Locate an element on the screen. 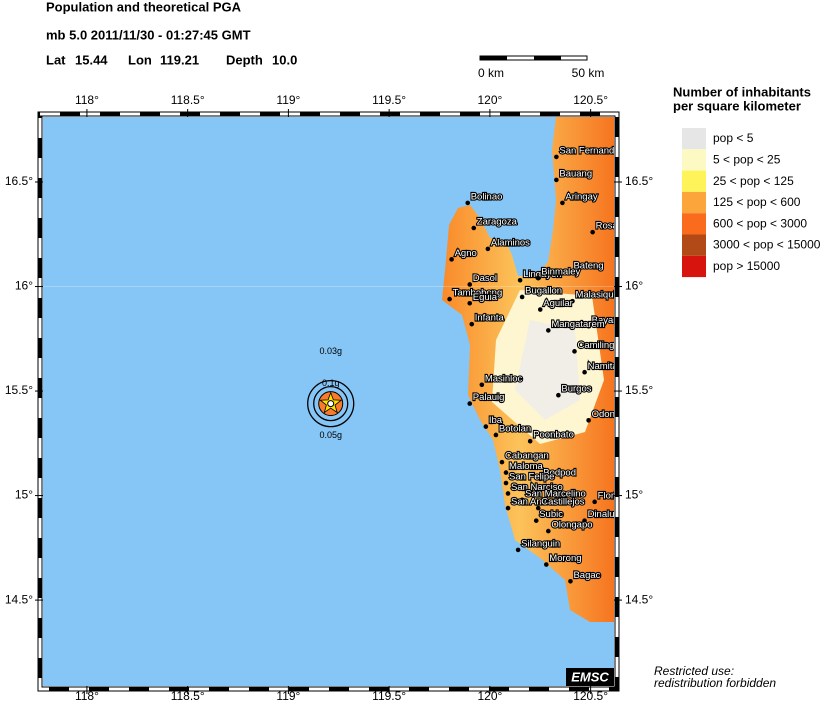 The image size is (837, 706). epicenter: 0.03g 0.1g 0.05g is located at coordinates (331, 393).